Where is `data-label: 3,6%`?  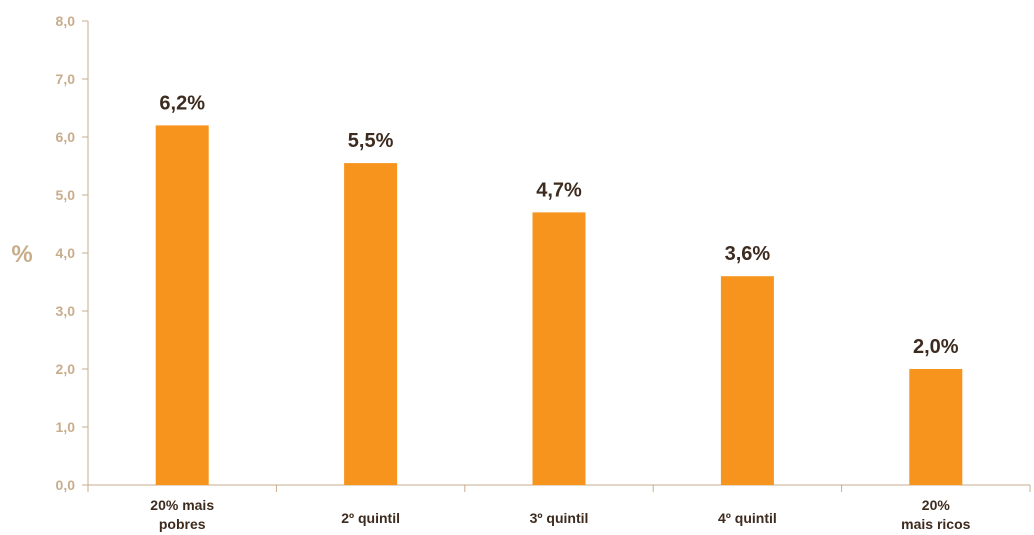 data-label: 3,6% is located at coordinates (748, 254).